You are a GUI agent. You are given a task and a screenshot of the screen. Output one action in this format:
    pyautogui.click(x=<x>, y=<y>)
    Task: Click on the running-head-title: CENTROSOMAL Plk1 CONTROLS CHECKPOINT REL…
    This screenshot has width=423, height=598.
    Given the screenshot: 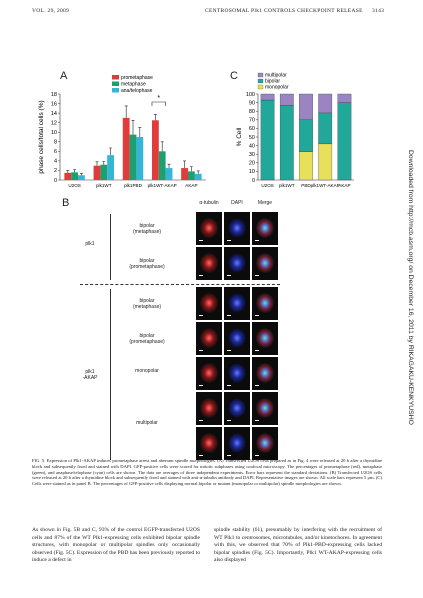 What is the action you would take?
    pyautogui.click(x=284, y=11)
    